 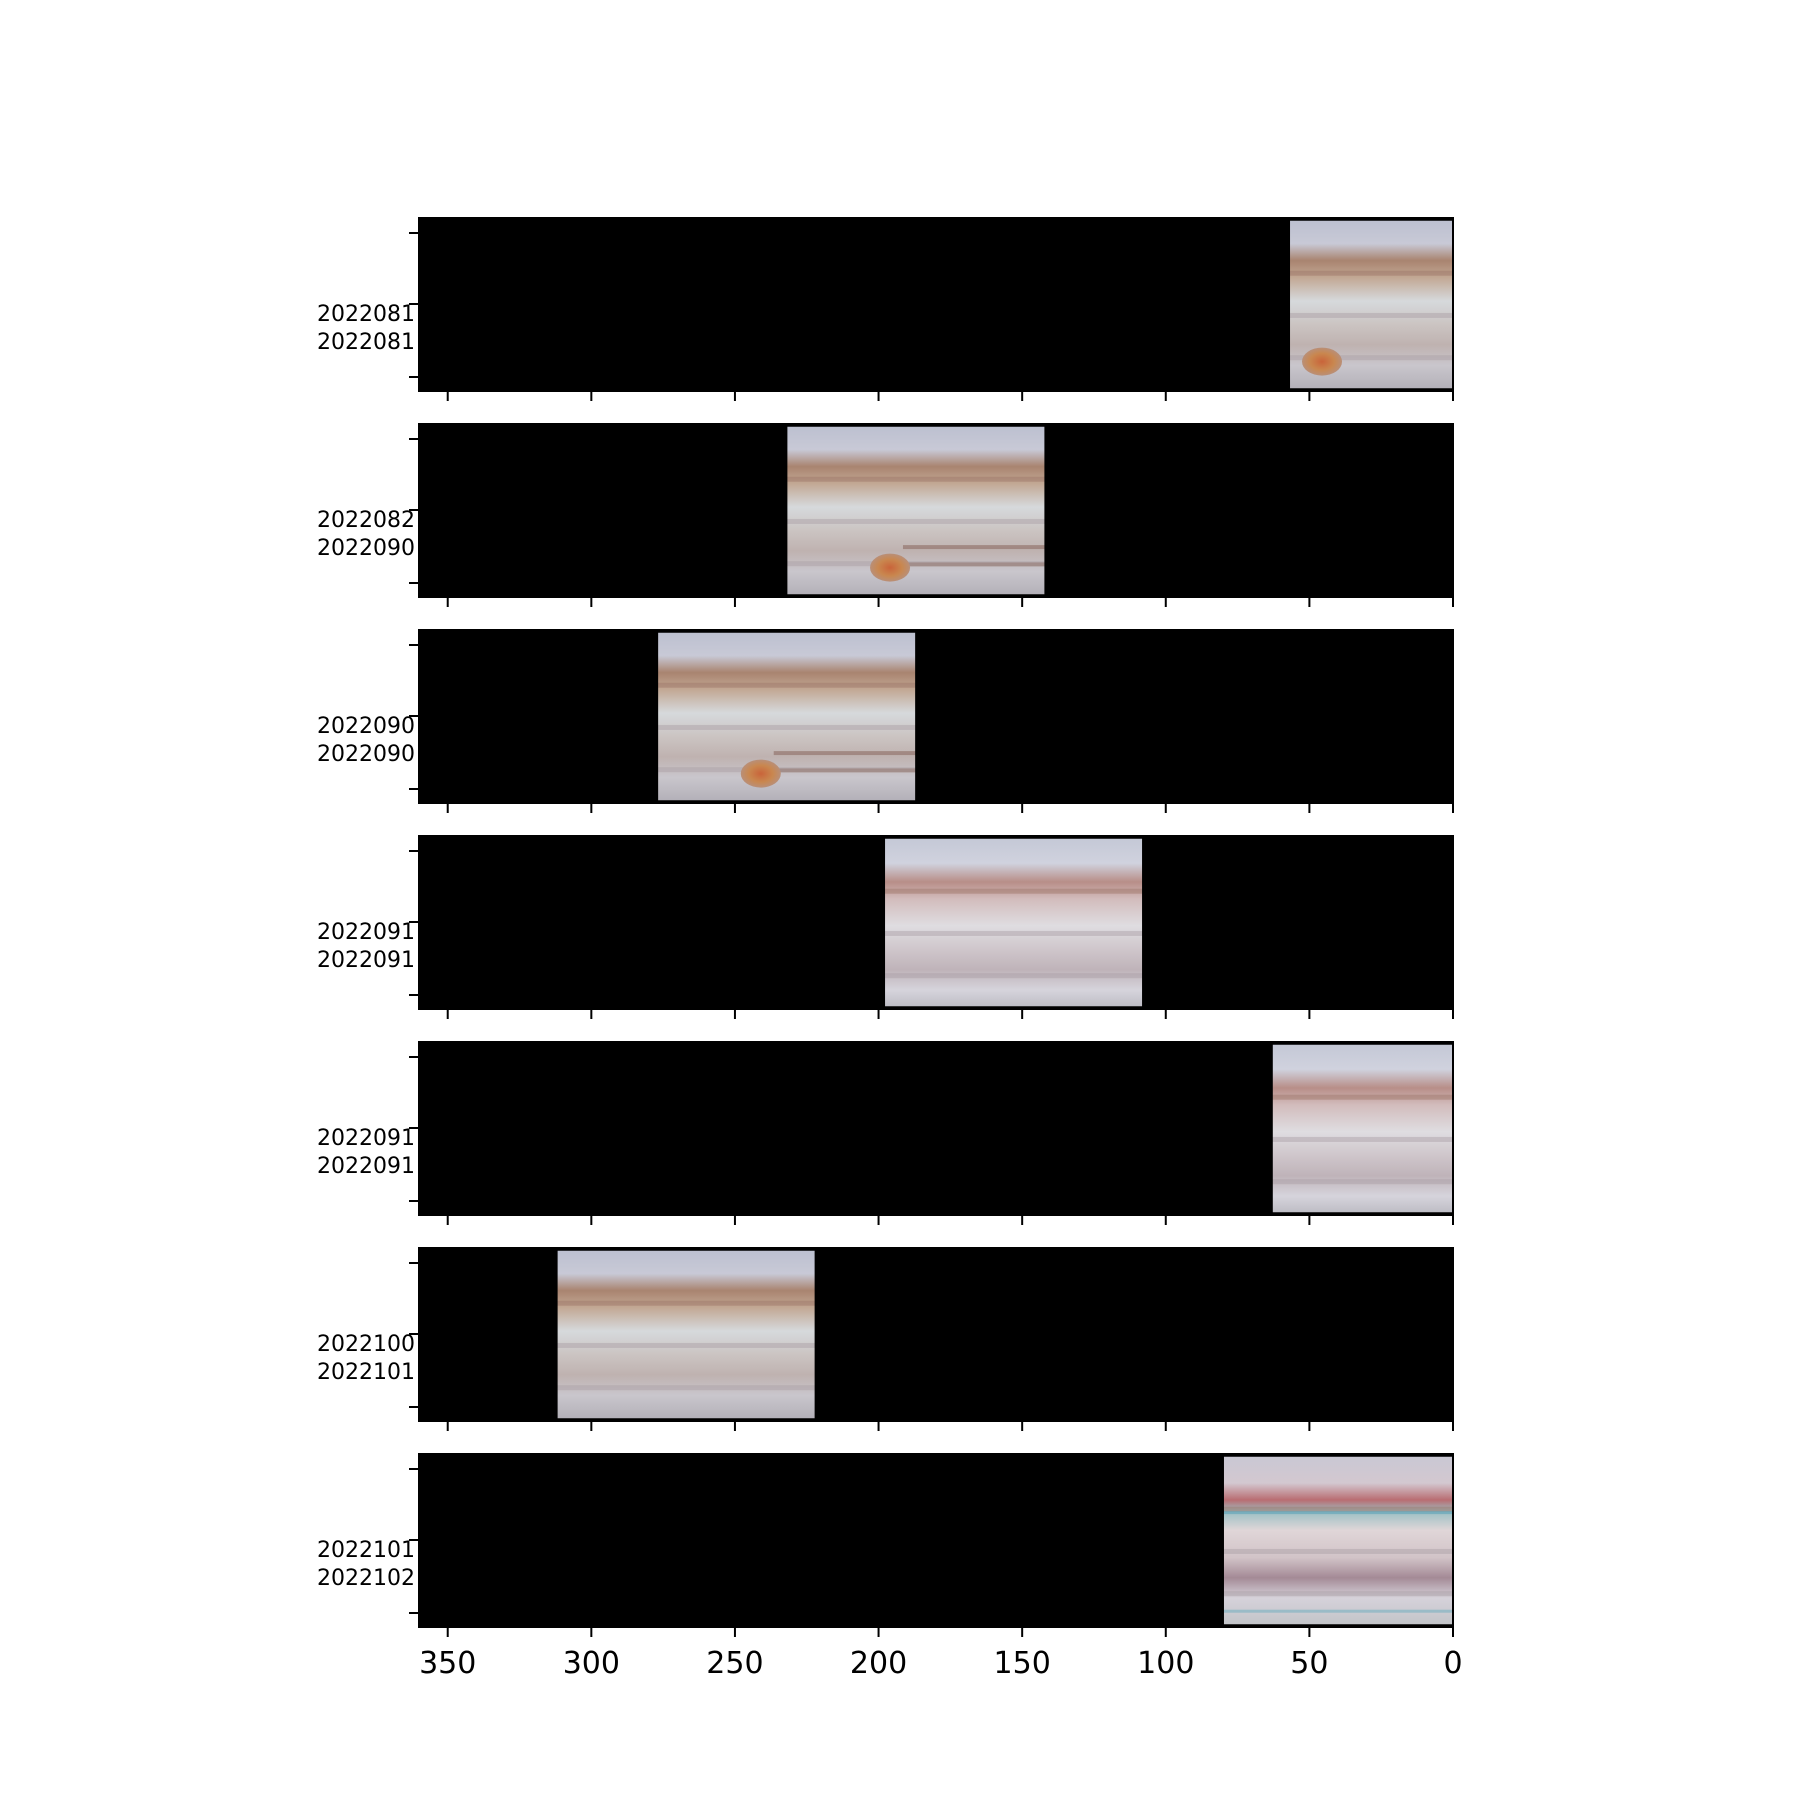 I want to click on x-tick-label: 300, so click(x=591, y=1663).